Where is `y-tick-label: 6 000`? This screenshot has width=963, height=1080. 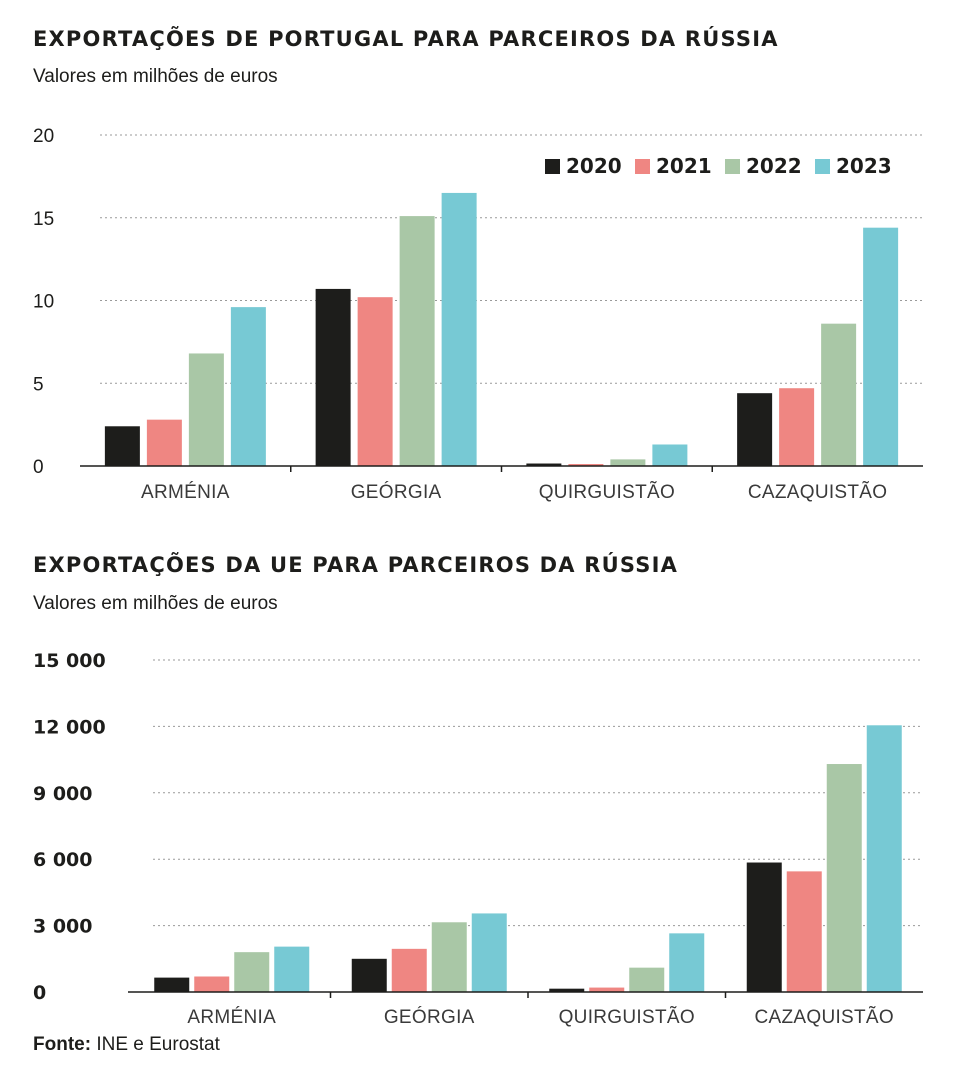 y-tick-label: 6 000 is located at coordinates (63, 860).